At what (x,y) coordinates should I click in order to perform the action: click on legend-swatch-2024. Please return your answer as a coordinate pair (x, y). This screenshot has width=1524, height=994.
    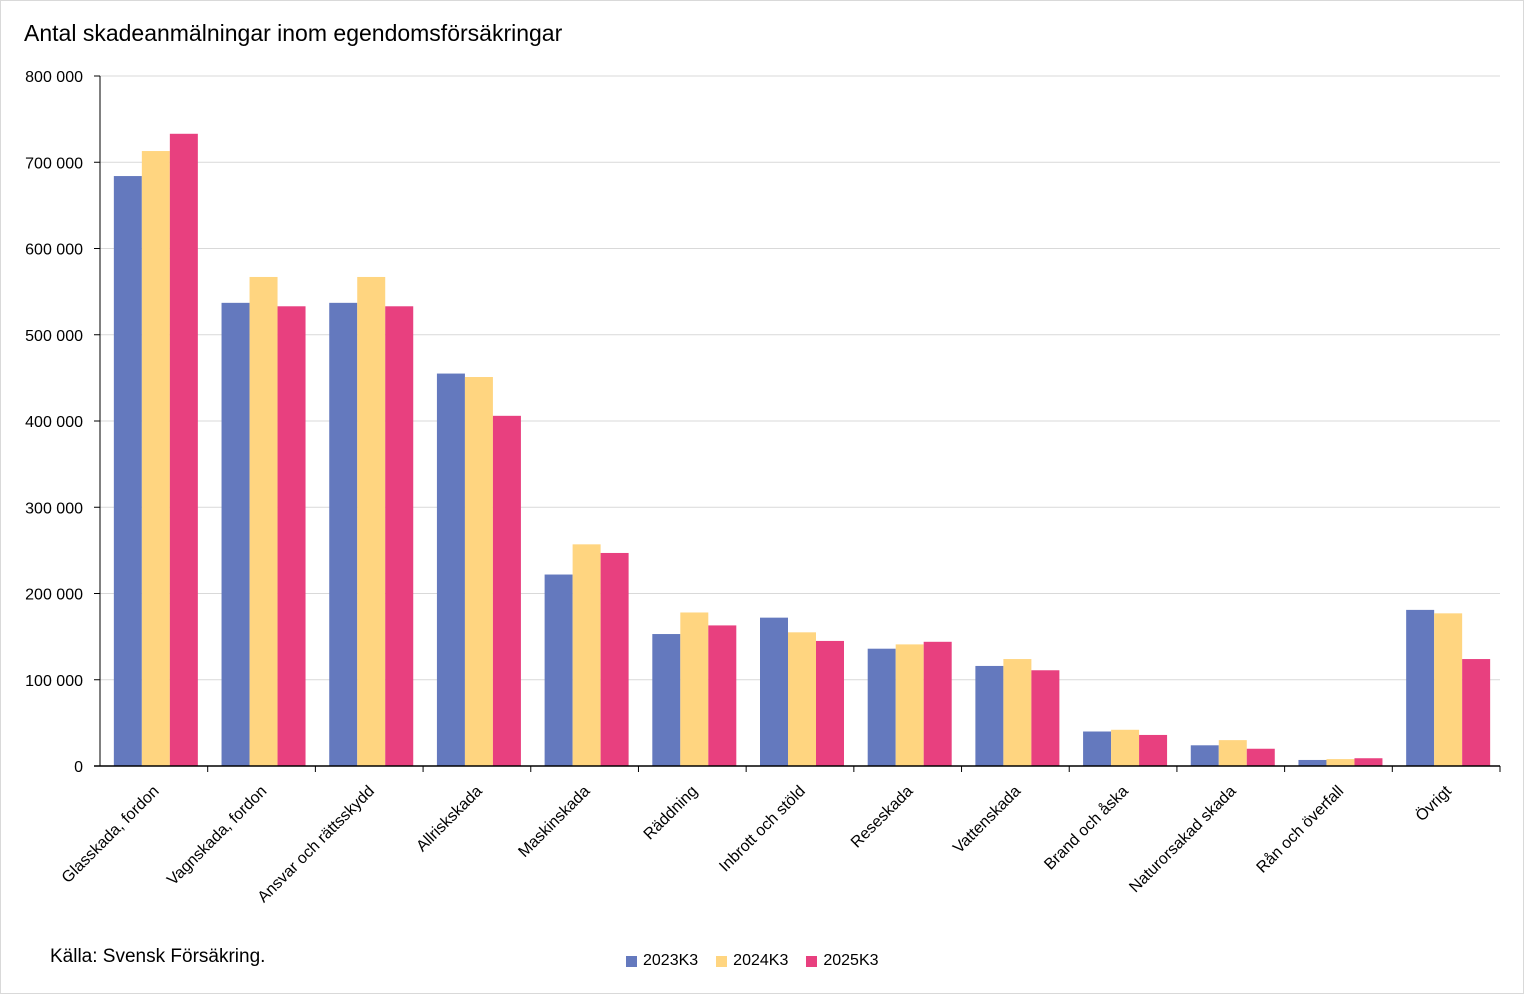
    Looking at the image, I should click on (722, 961).